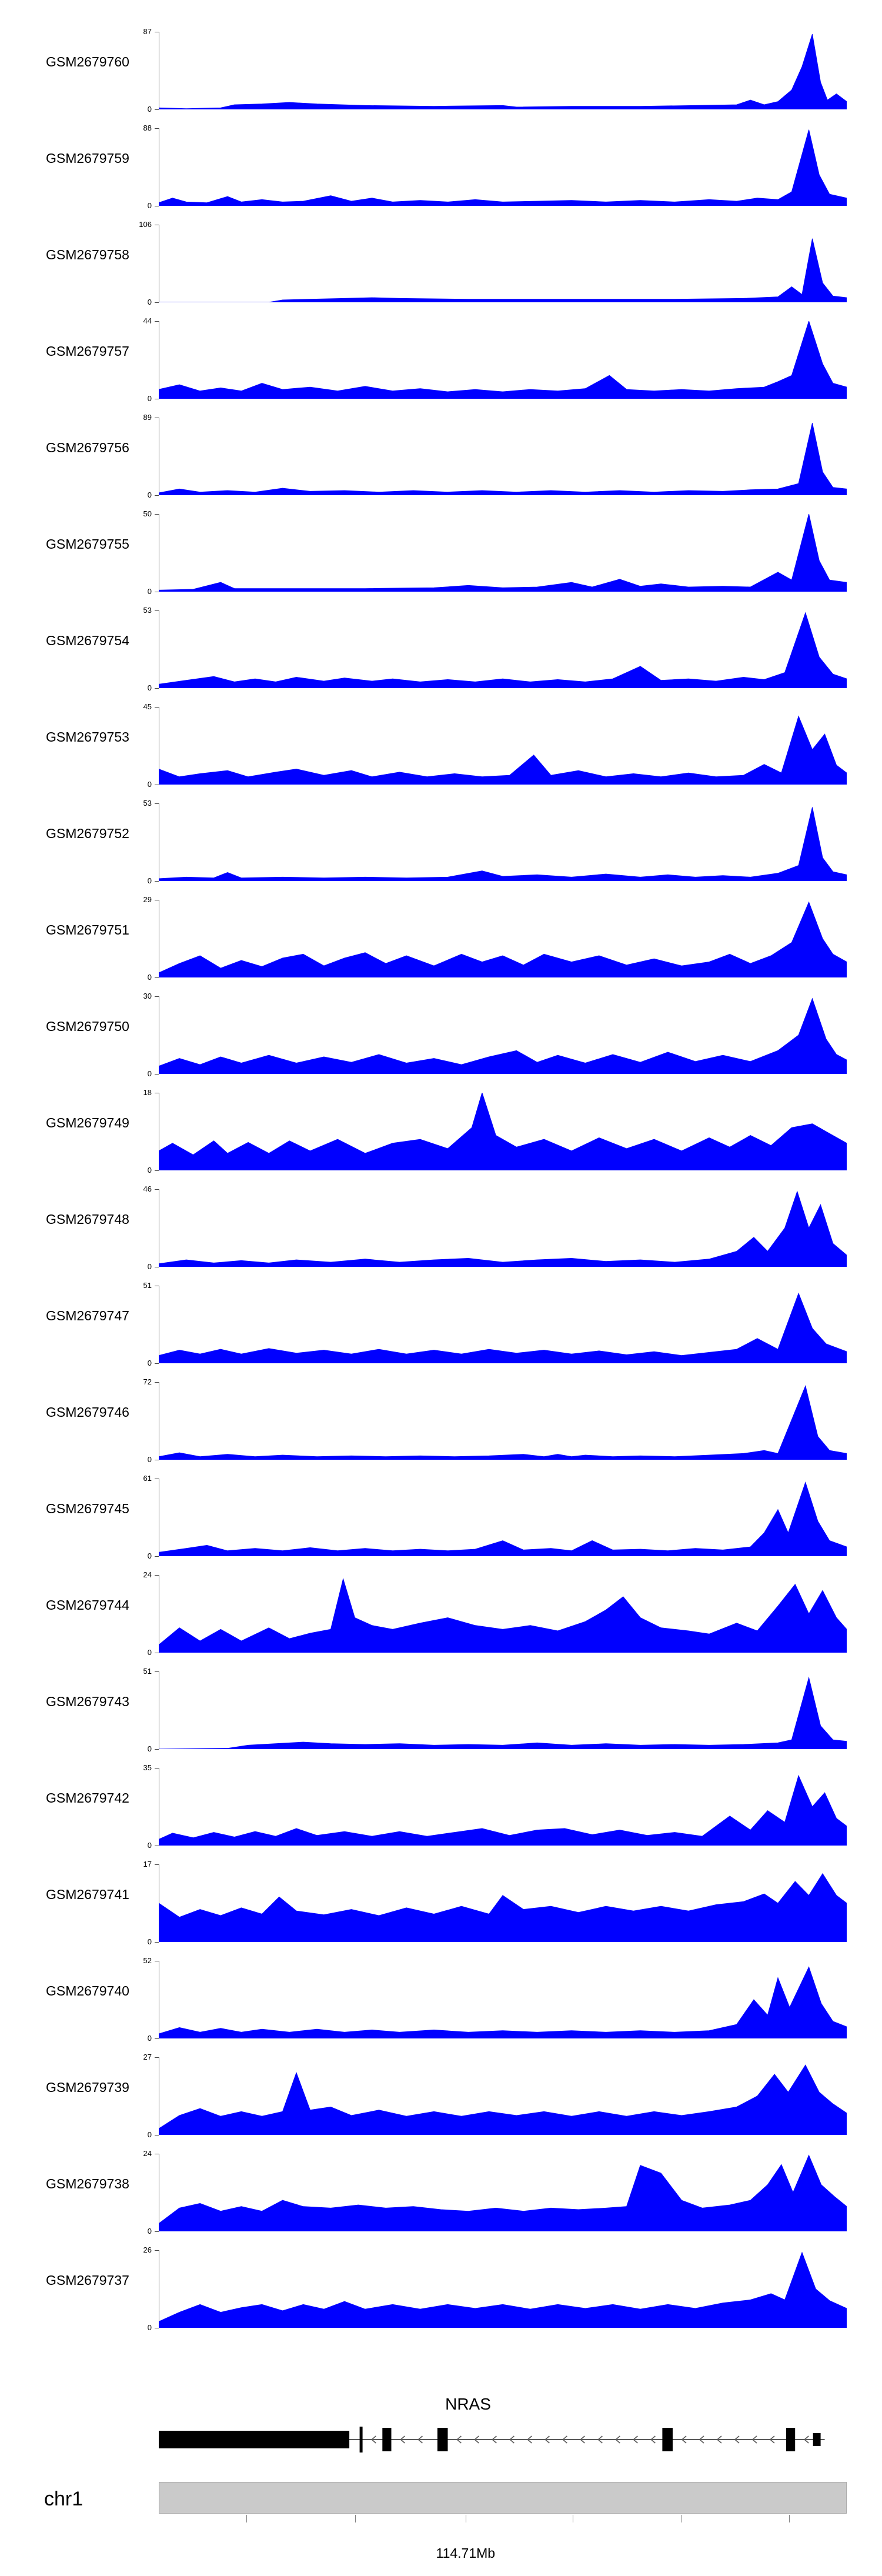 Image resolution: width=882 pixels, height=2576 pixels. I want to click on axis-max-label: 106, so click(145, 224).